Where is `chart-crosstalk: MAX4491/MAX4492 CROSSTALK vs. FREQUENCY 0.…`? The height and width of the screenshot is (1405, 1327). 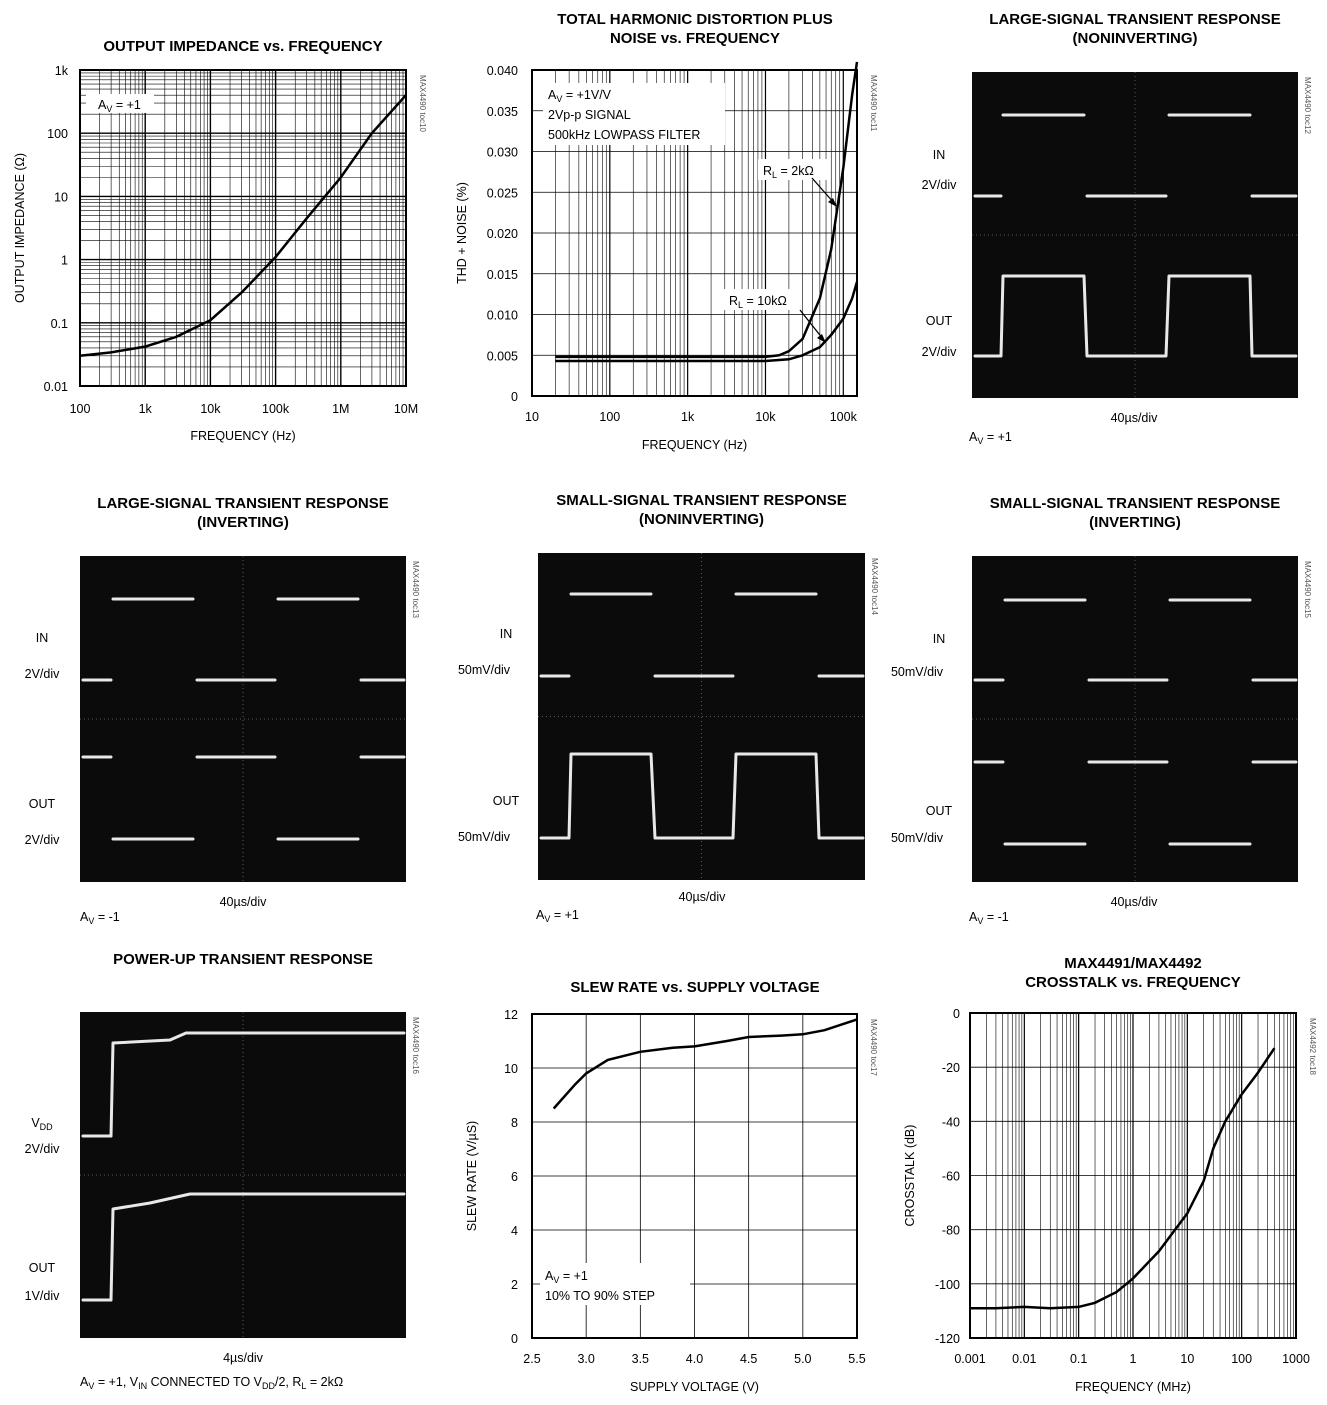 chart-crosstalk: MAX4491/MAX4492 CROSSTALK vs. FREQUENCY 0.… is located at coordinates (1110, 1174).